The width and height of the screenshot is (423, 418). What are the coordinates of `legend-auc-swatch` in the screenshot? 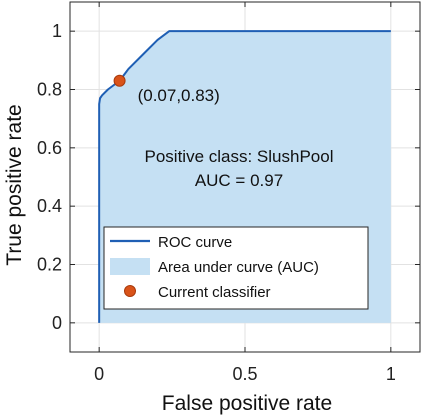 It's located at (130, 266).